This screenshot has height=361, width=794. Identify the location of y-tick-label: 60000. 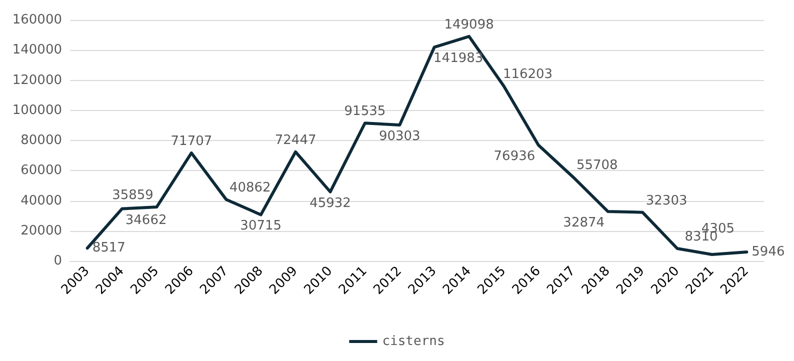
(41, 170).